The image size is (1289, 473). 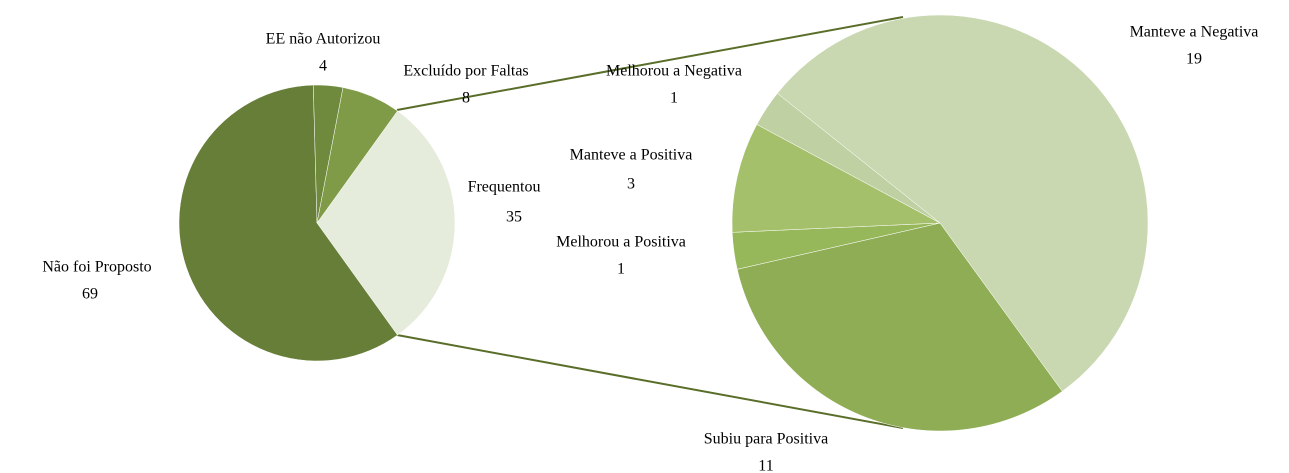 I want to click on slice-value: 19, so click(x=1194, y=59).